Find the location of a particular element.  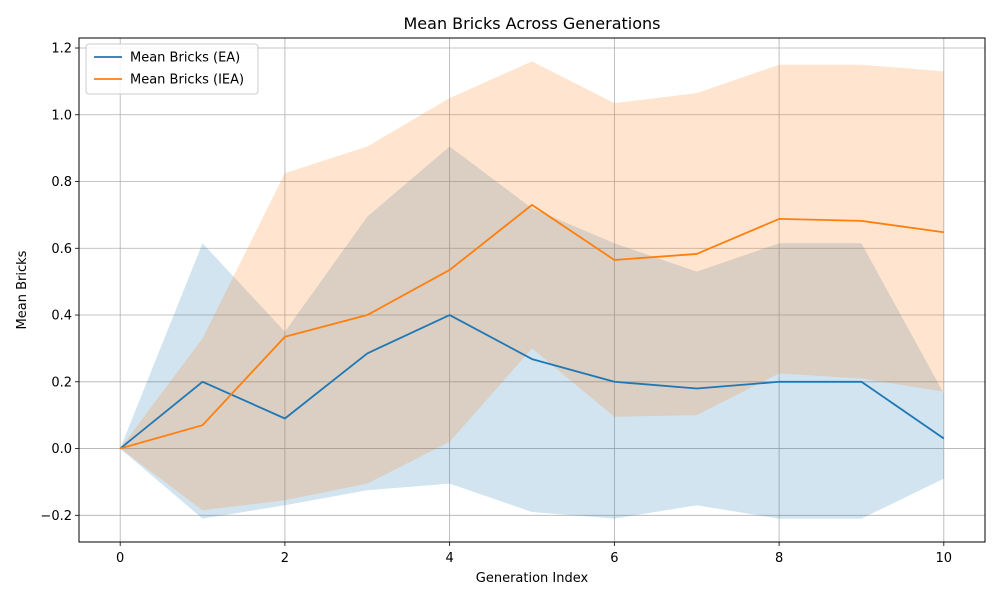

y-tick-label: 0.0 is located at coordinates (61, 449).